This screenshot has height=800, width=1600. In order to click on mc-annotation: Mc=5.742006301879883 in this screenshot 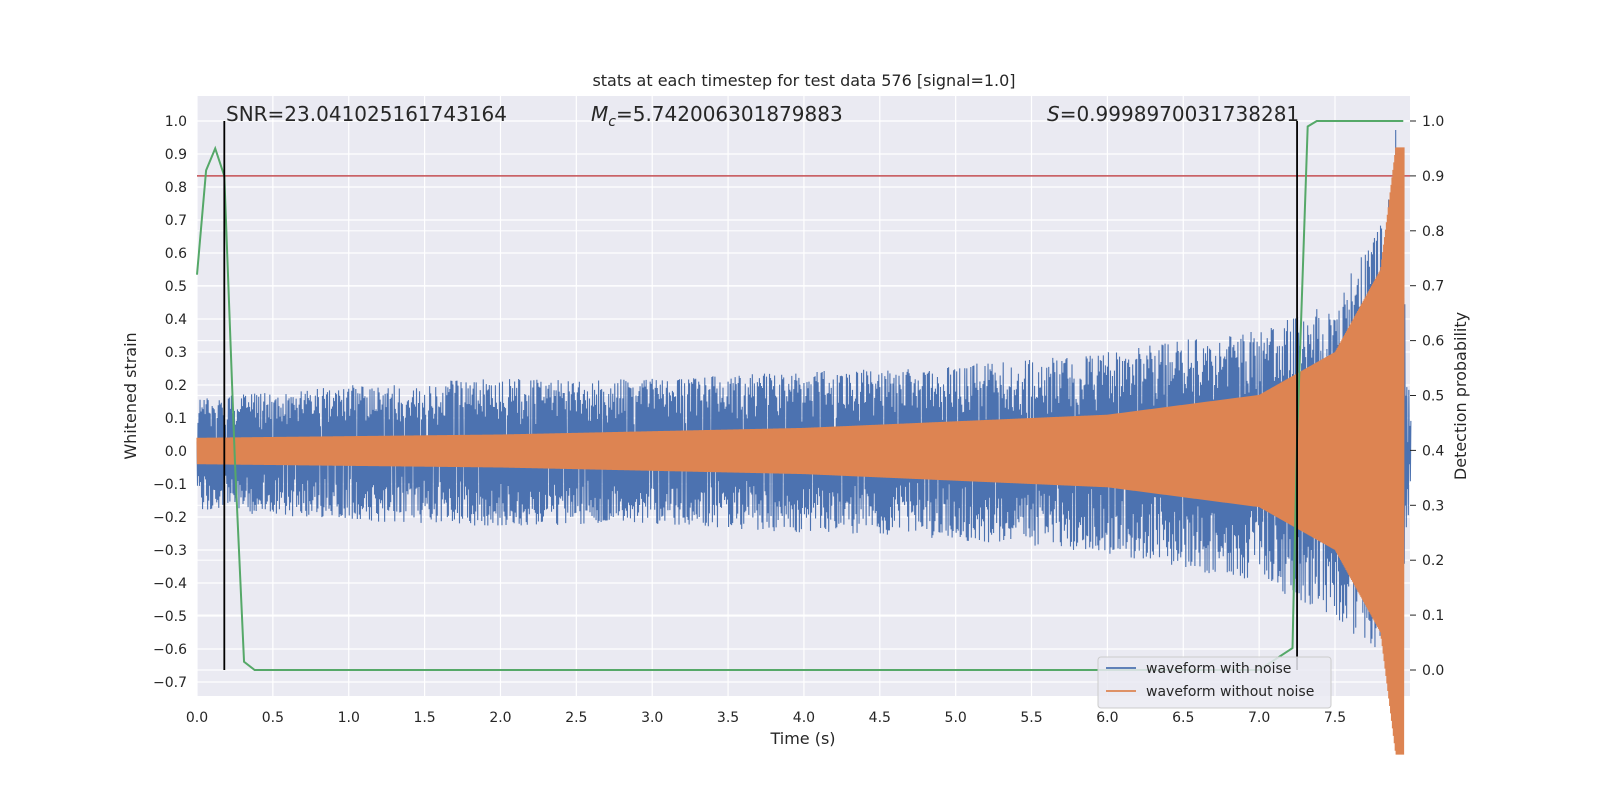, I will do `click(717, 116)`.